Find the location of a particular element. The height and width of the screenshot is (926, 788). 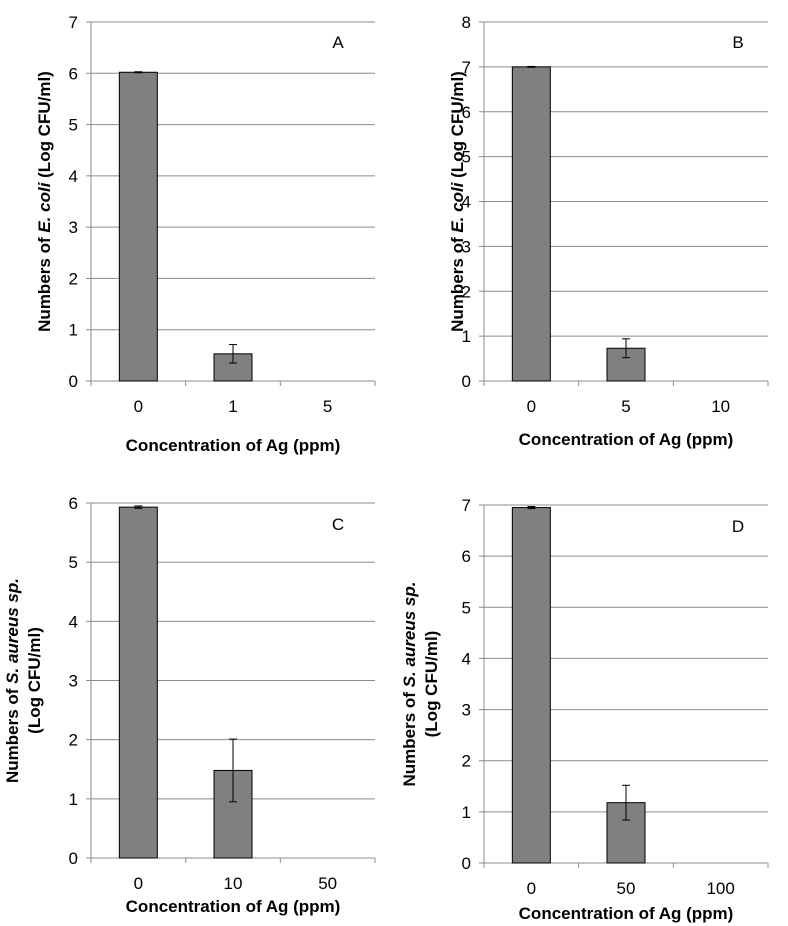

panel-letter: B is located at coordinates (737, 42).